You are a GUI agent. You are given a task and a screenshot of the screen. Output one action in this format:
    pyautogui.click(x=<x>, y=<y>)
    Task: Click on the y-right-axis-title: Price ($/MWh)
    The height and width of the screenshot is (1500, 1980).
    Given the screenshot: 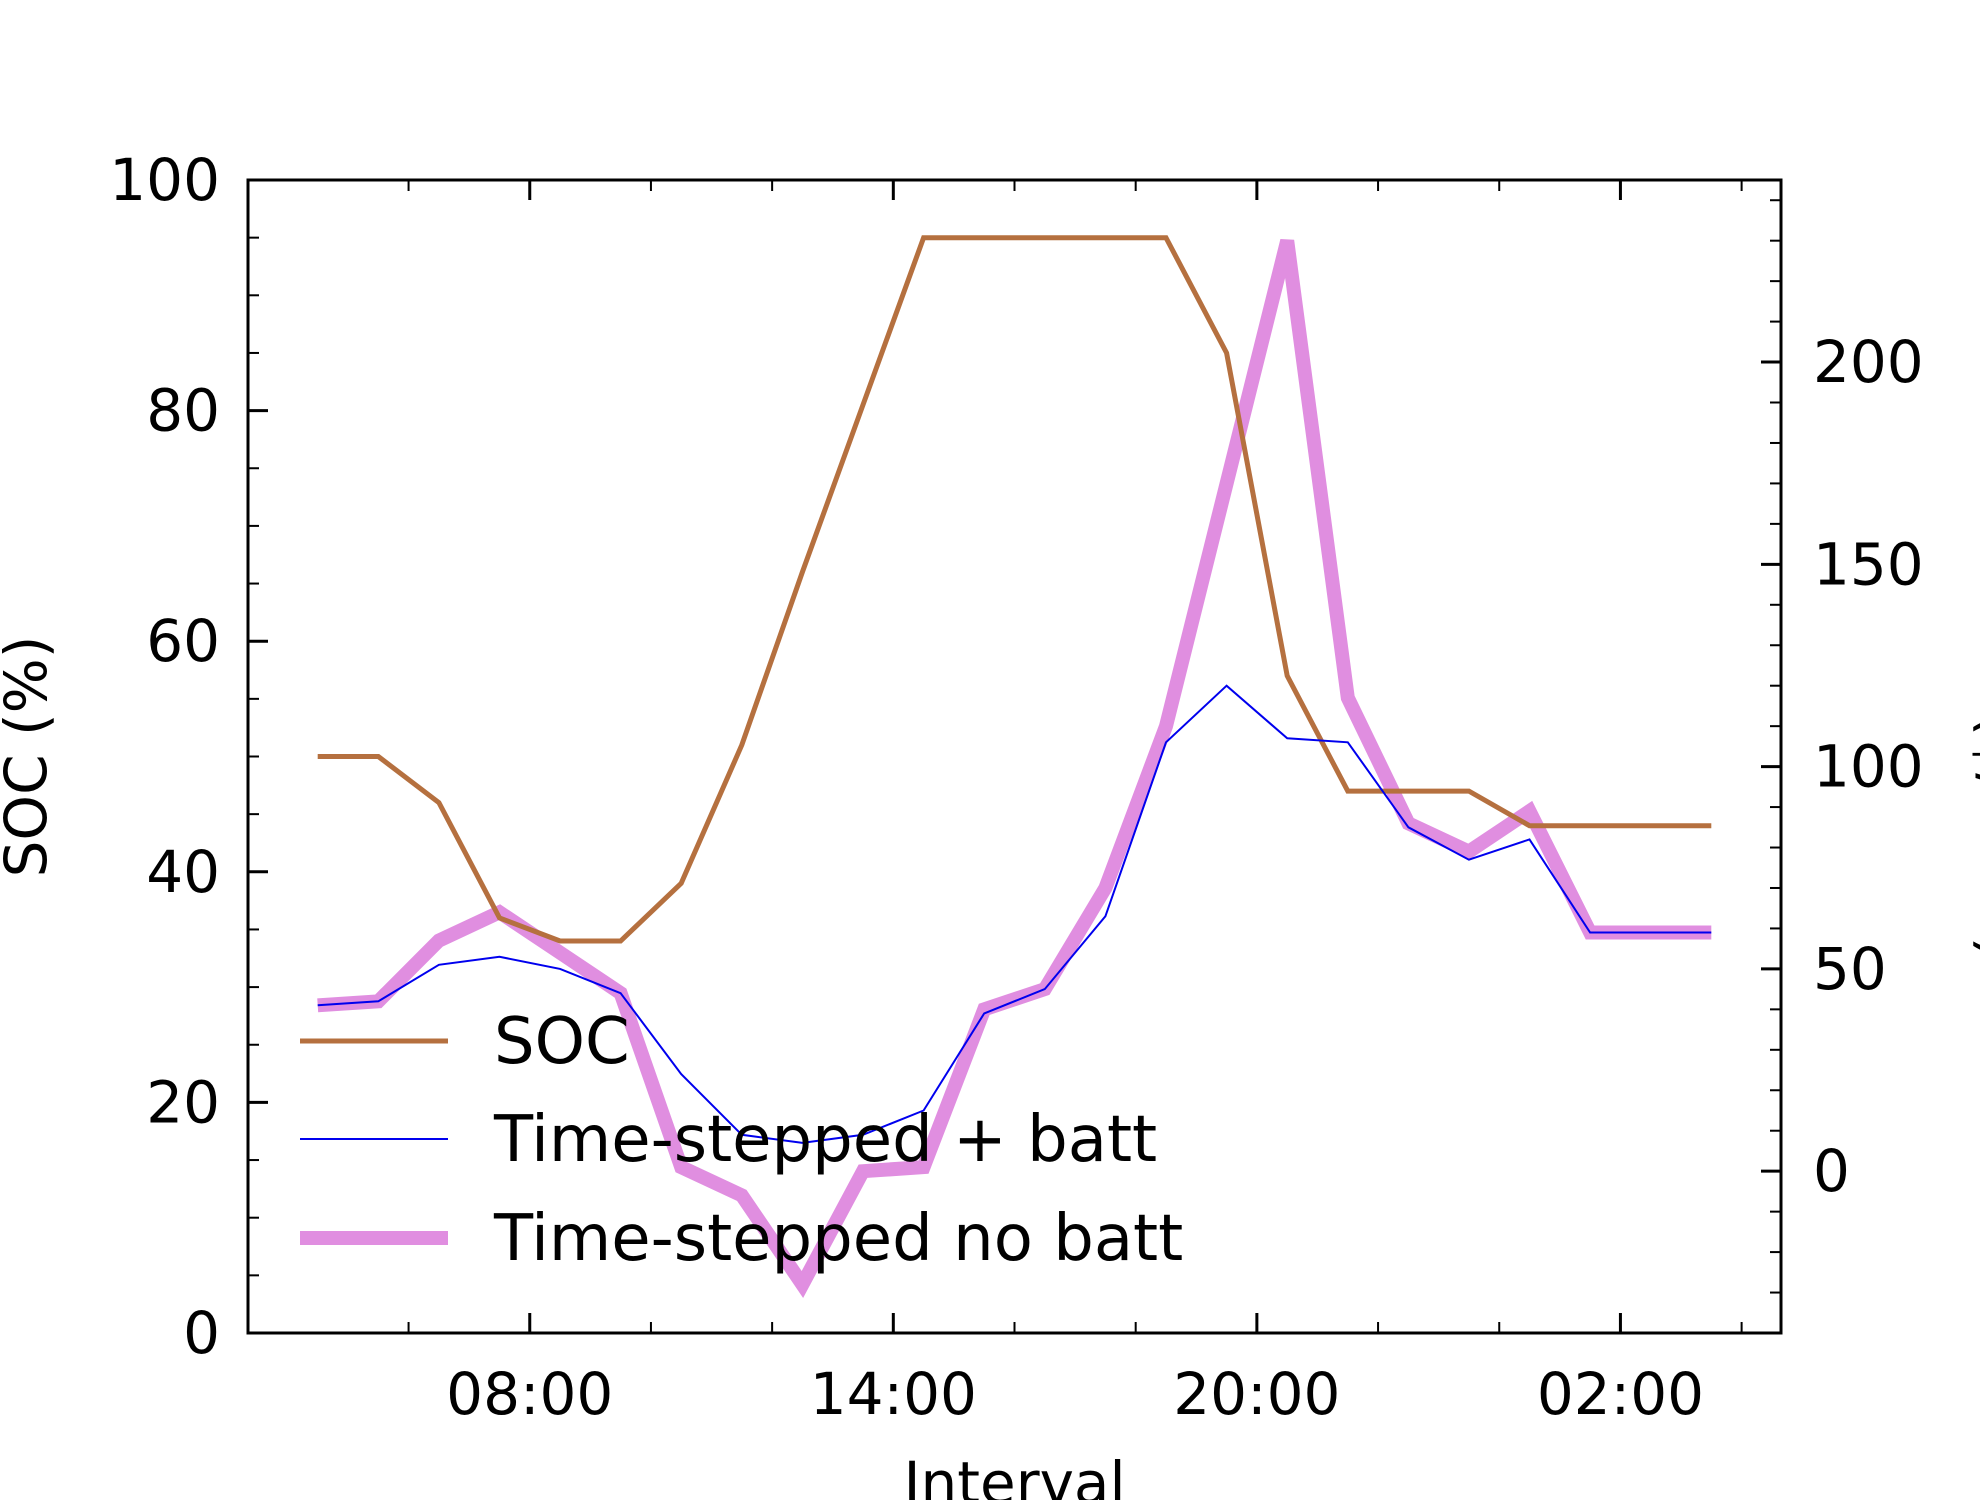 What is the action you would take?
    pyautogui.click(x=1973, y=757)
    